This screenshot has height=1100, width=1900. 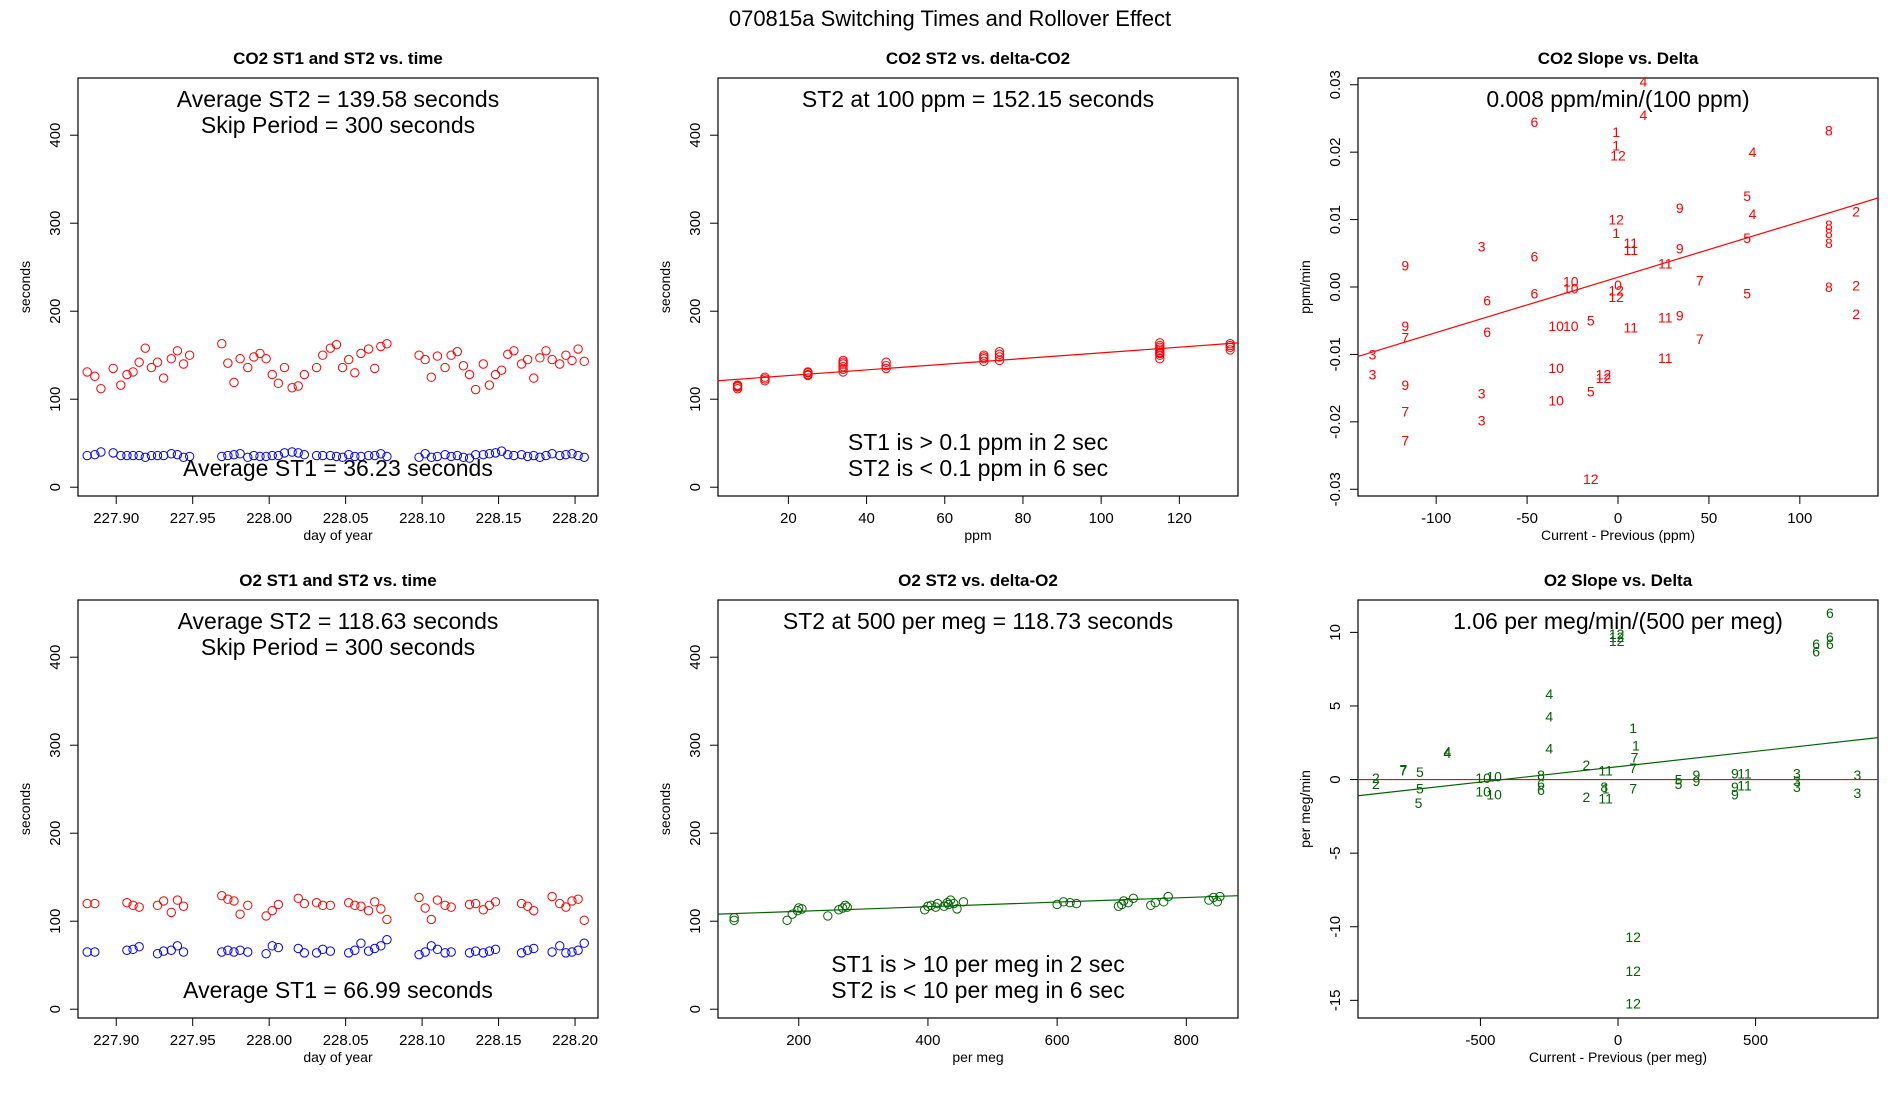 What do you see at coordinates (1335, 927) in the screenshot?
I see `o2-slope-ytick-label: -10` at bounding box center [1335, 927].